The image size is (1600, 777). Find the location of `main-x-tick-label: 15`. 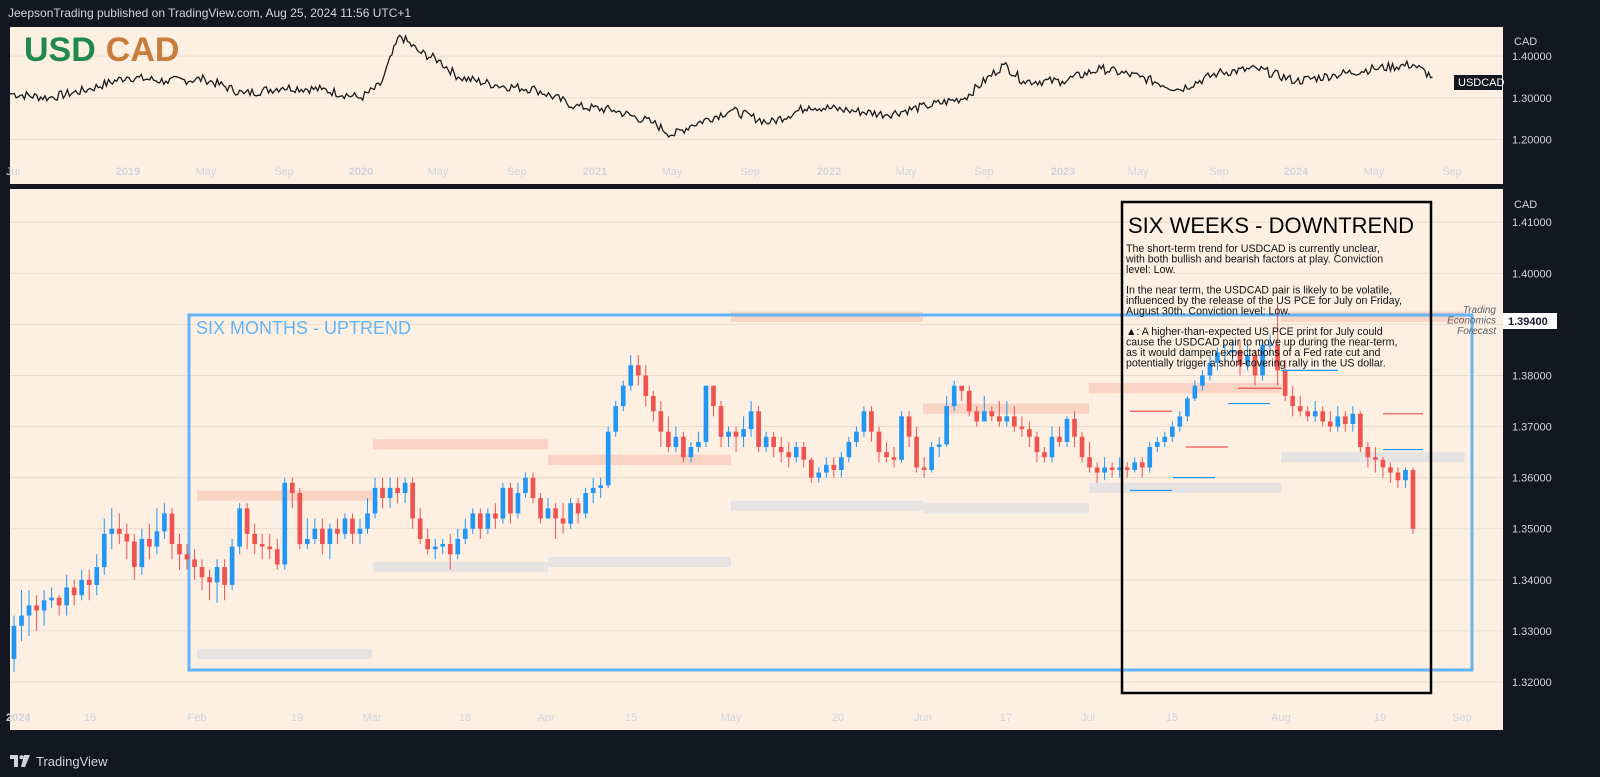

main-x-tick-label: 15 is located at coordinates (631, 718).